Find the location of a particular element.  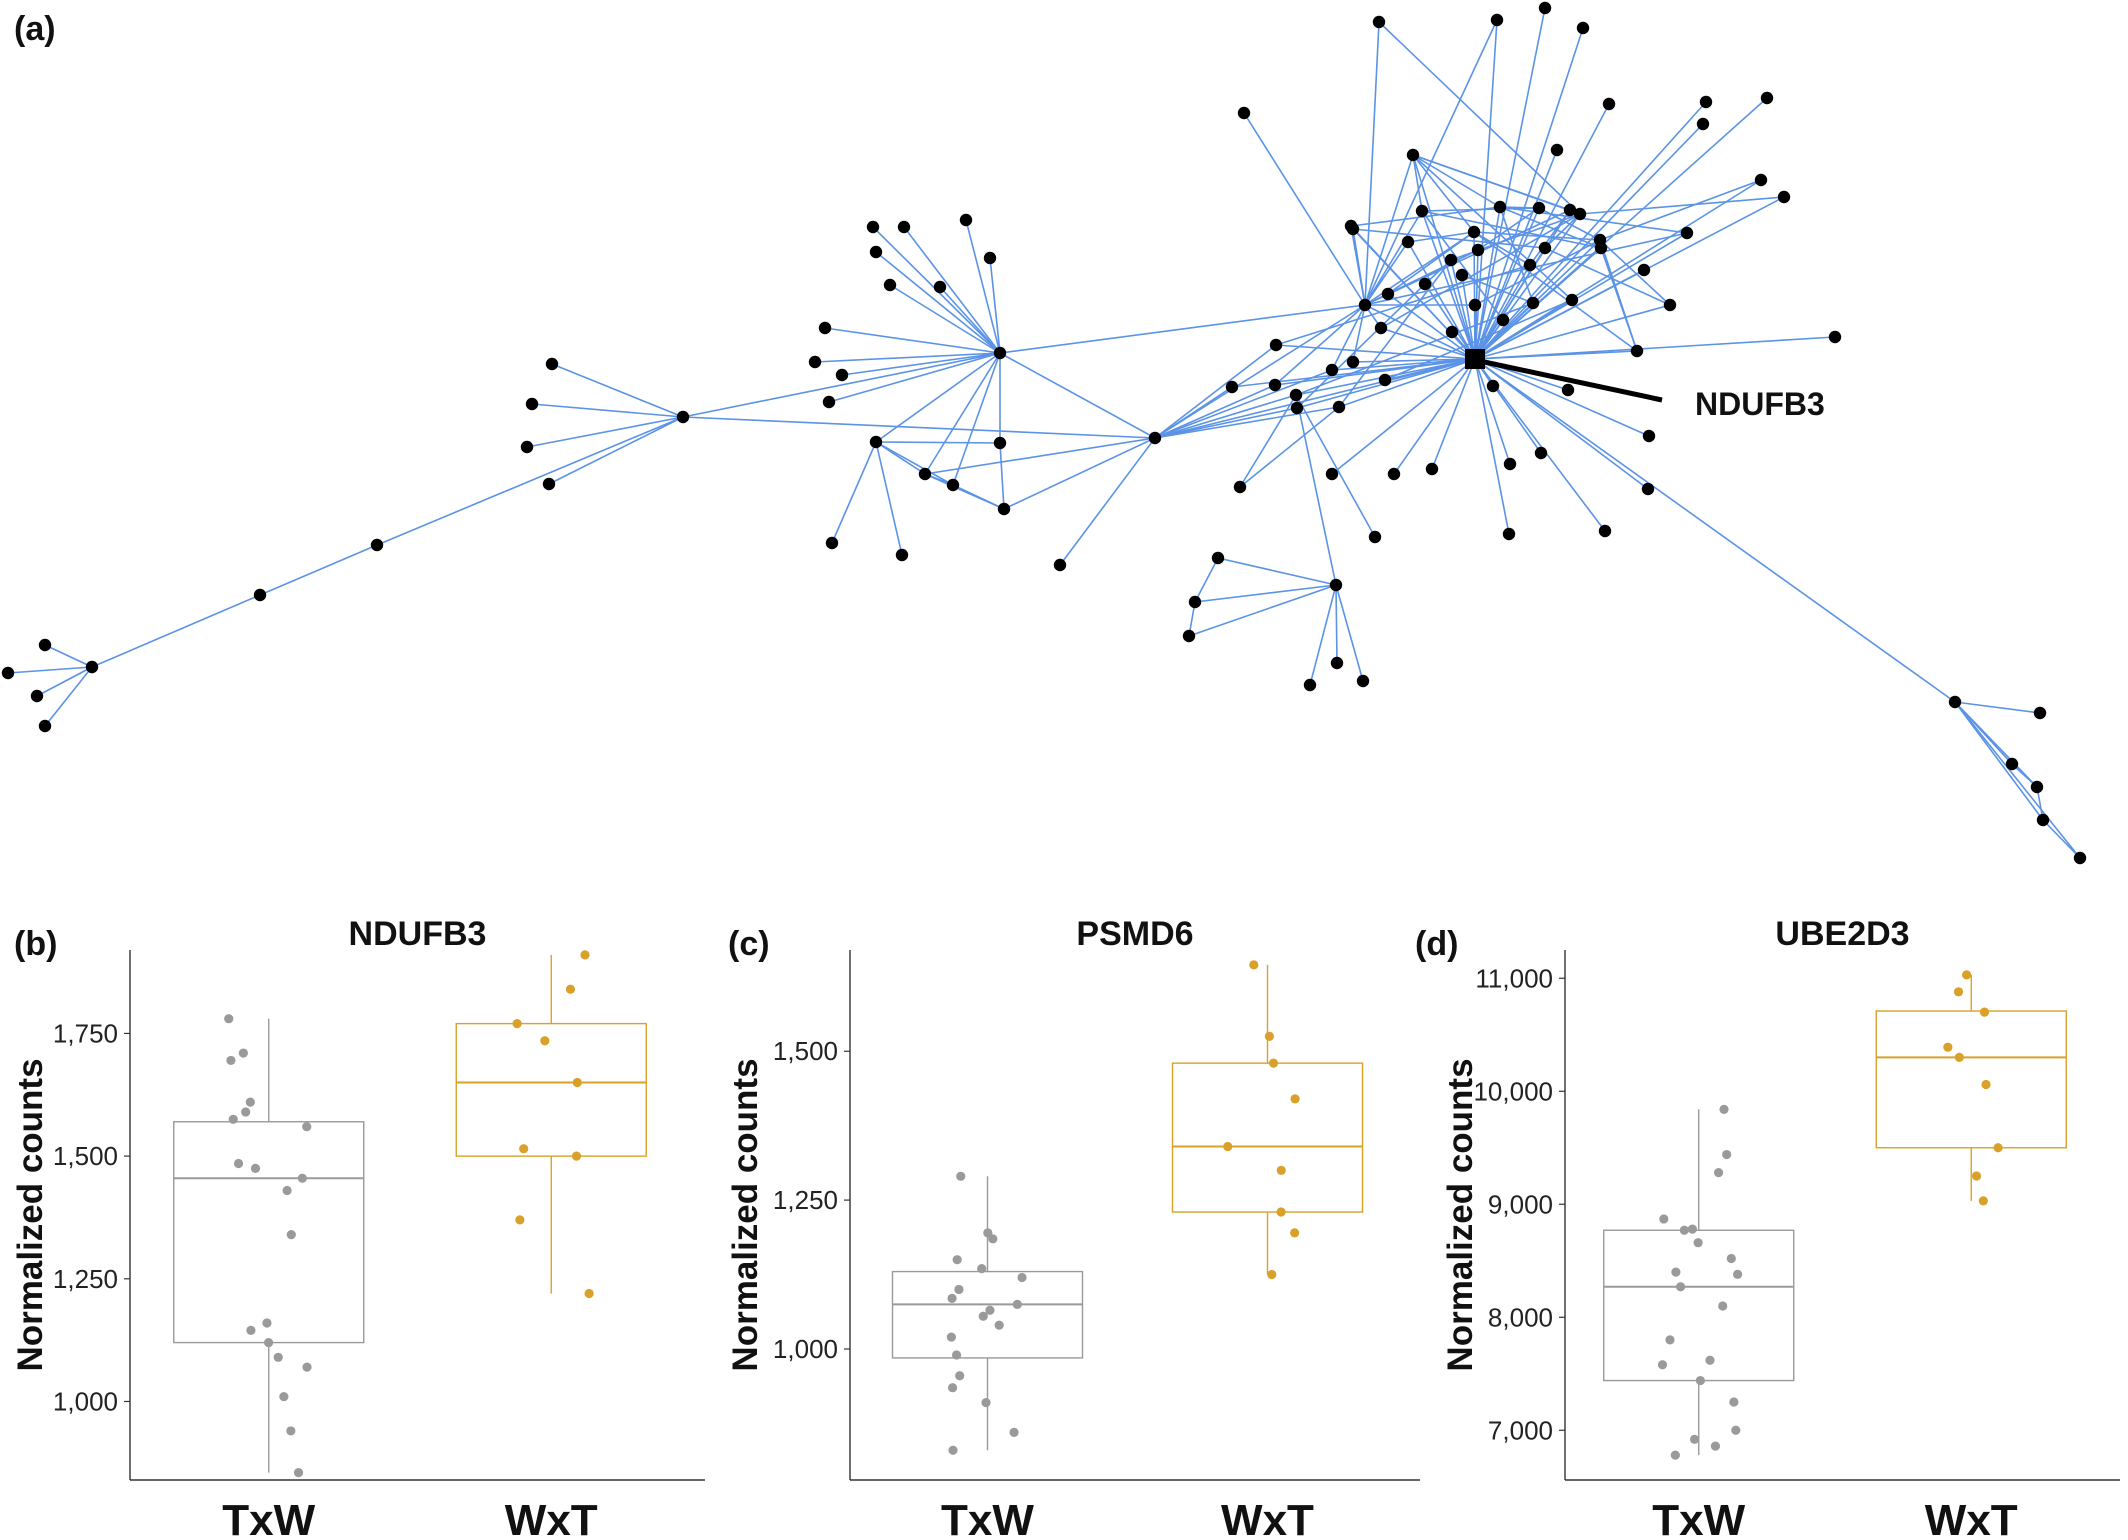

box-wxt is located at coordinates (1971, 1088).